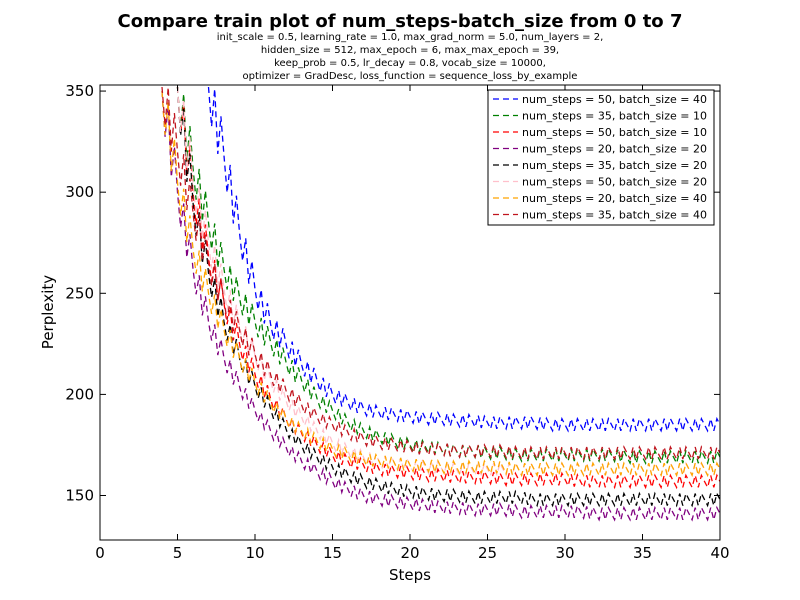  I want to click on y-tick-label: 300, so click(79, 192).